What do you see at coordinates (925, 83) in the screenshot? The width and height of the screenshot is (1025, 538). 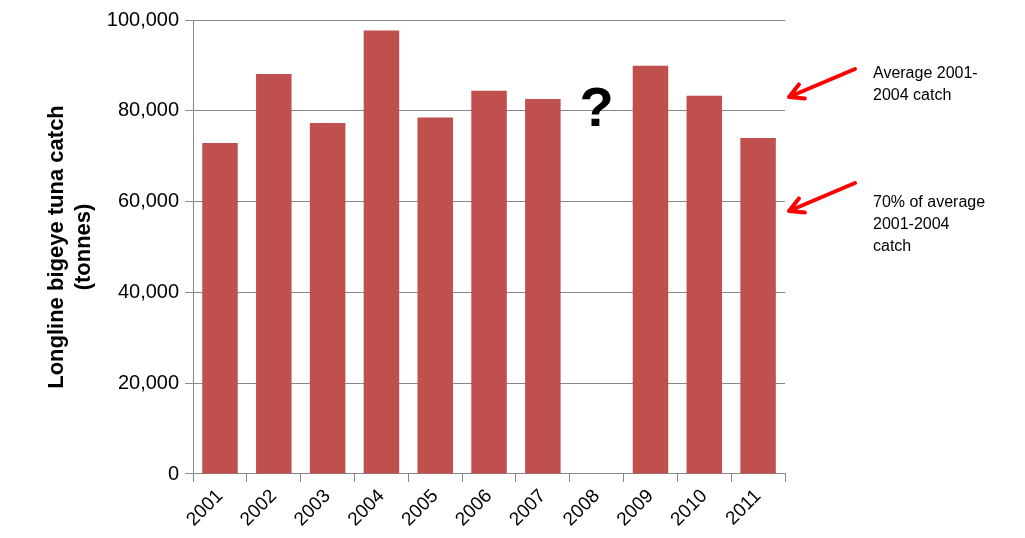 I see `text: Average 2001-2004 catch` at bounding box center [925, 83].